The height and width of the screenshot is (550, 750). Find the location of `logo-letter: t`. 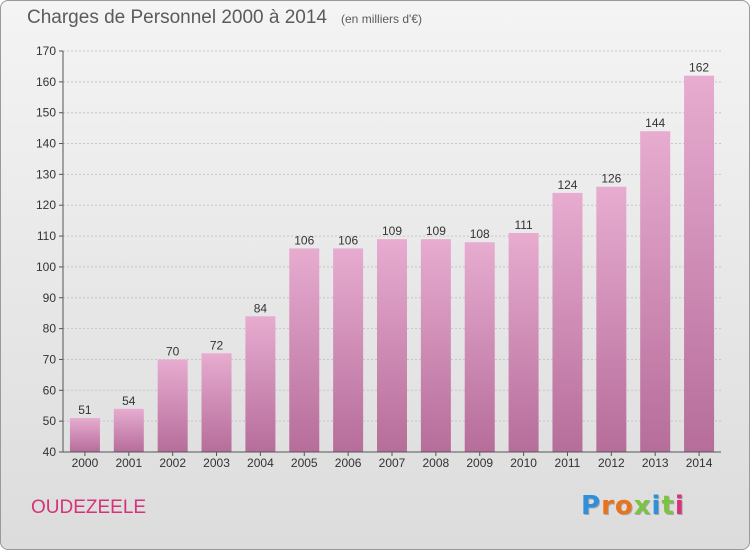

logo-letter: t is located at coordinates (668, 506).